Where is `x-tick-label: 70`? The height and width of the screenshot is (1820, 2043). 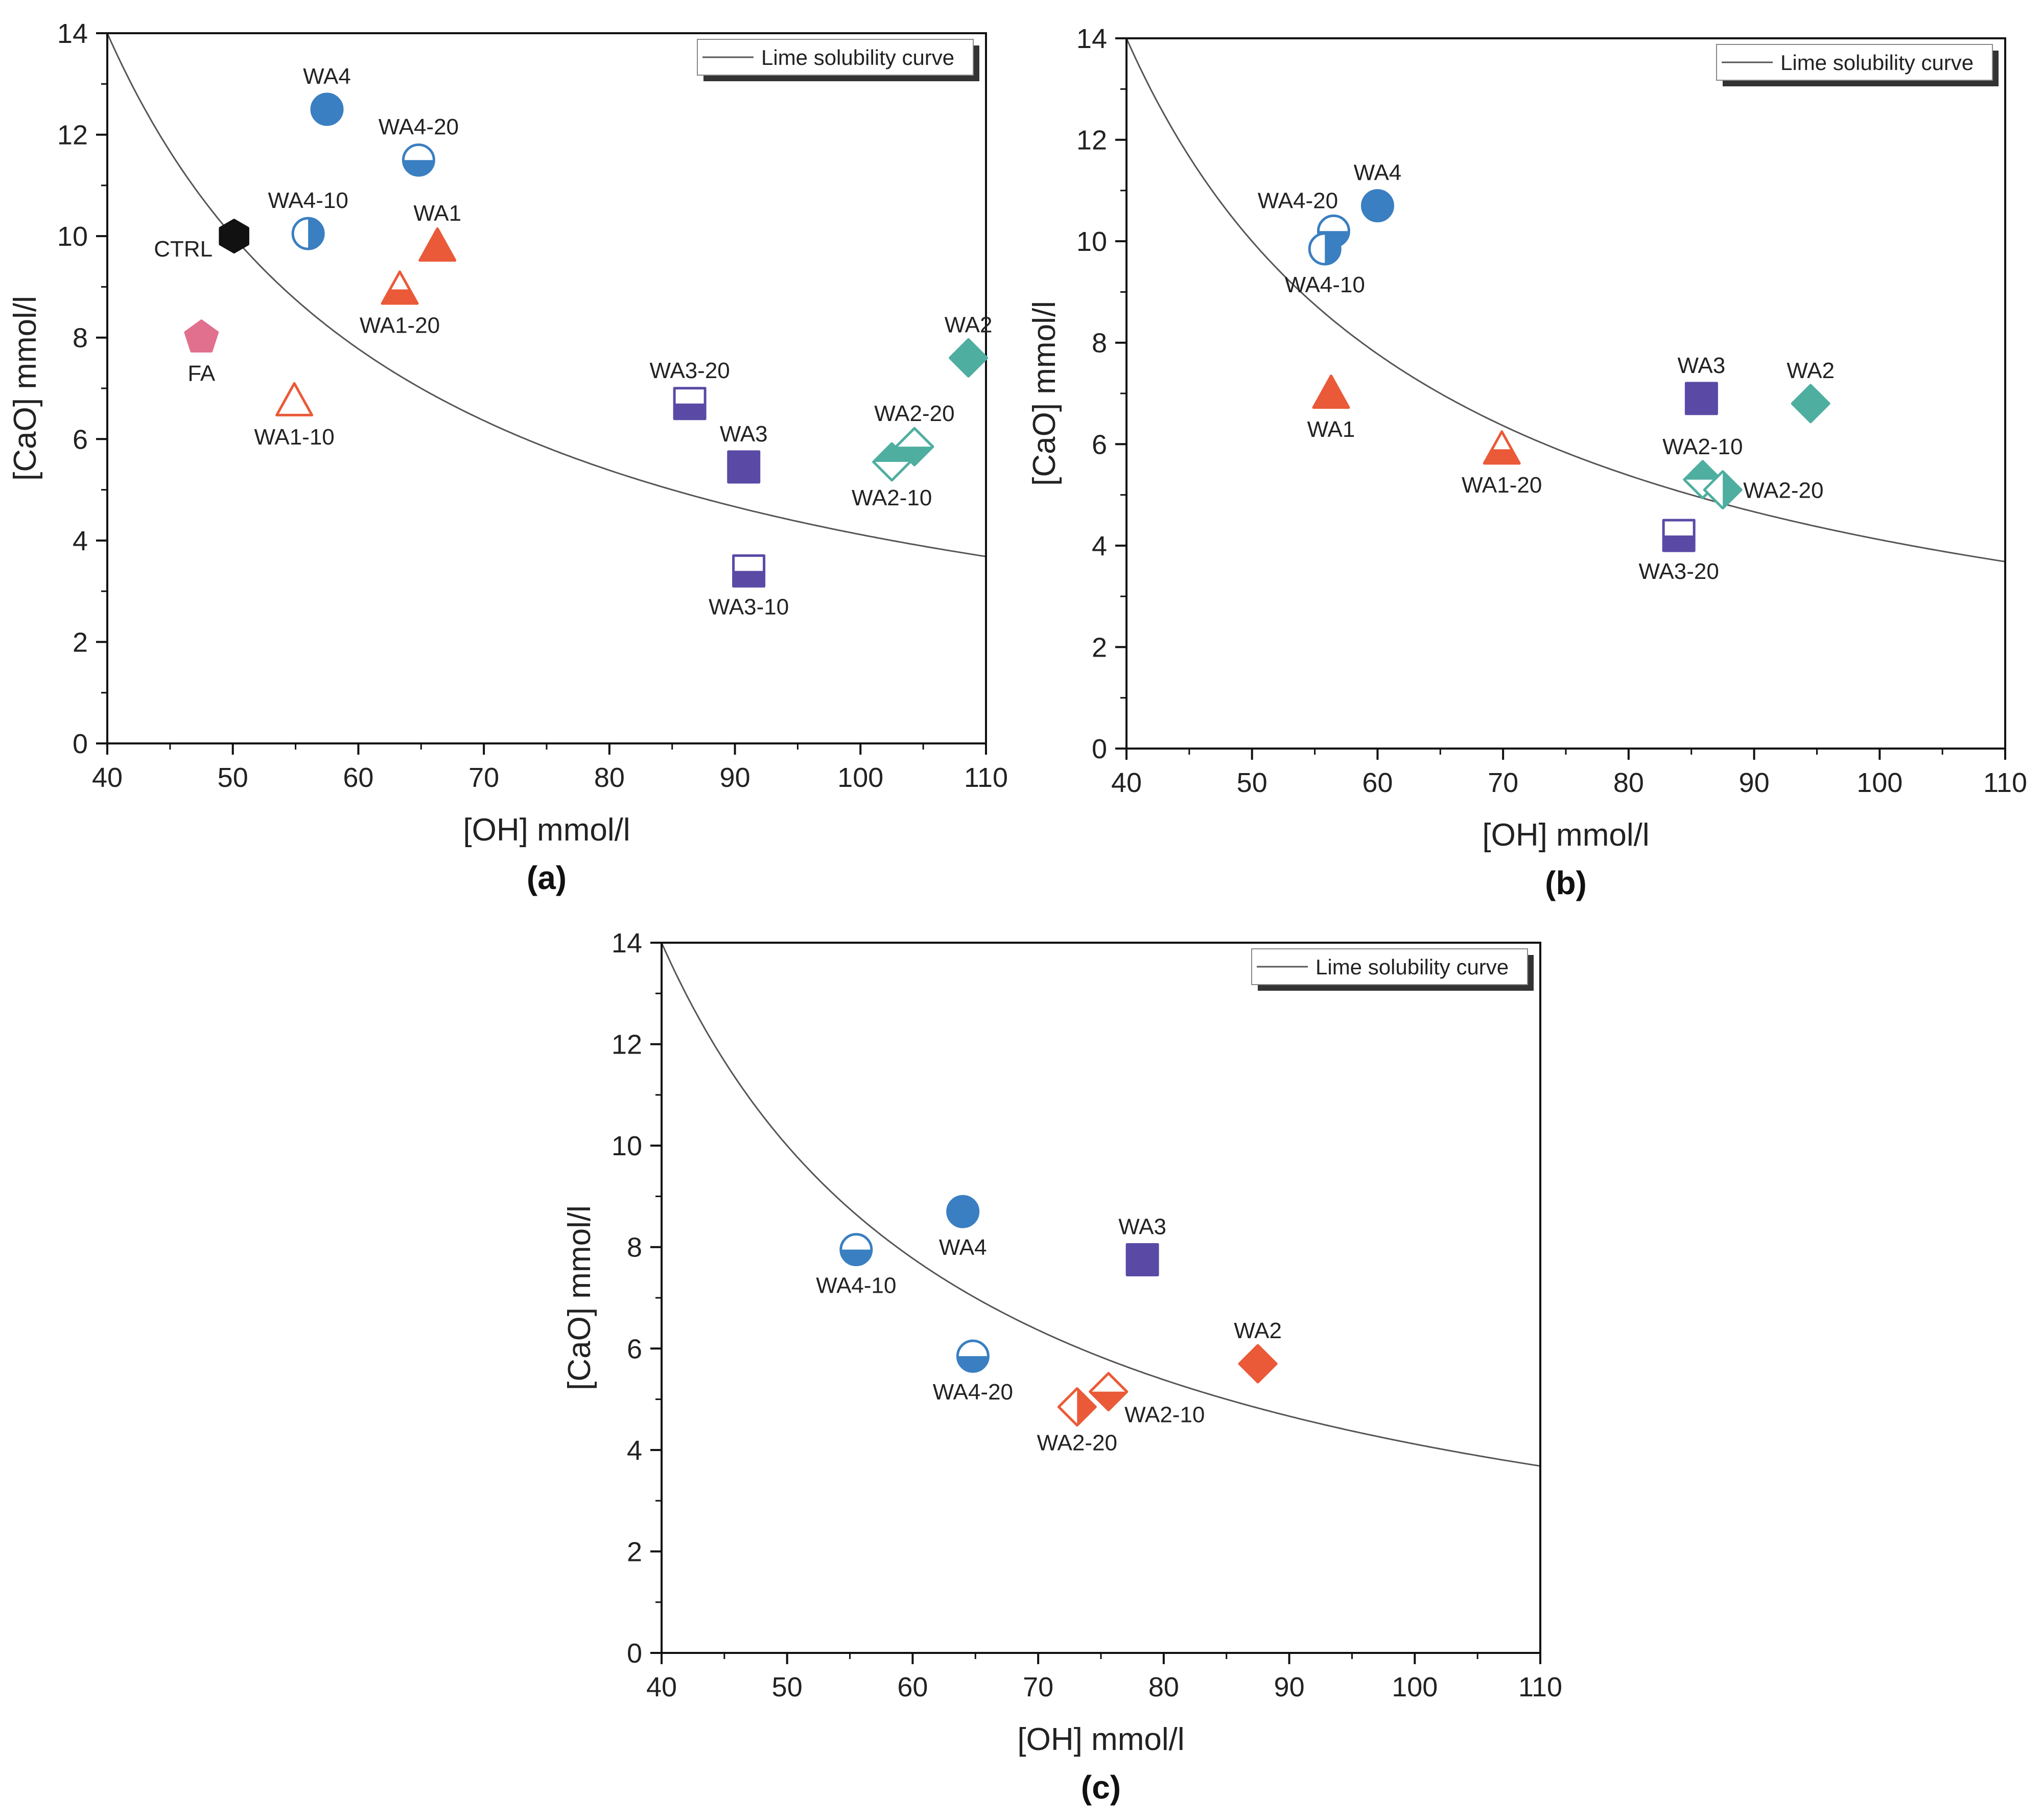 x-tick-label: 70 is located at coordinates (1503, 782).